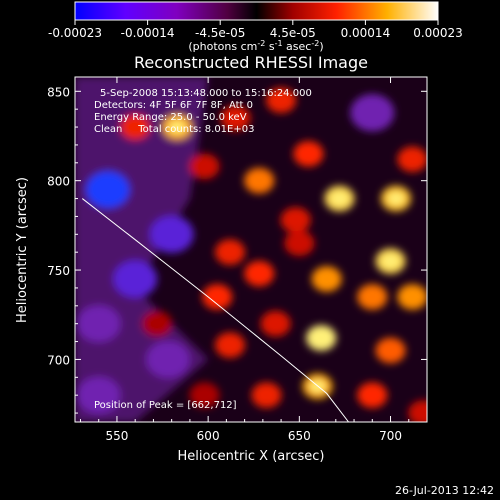  What do you see at coordinates (293, 33) in the screenshot?
I see `colorbar-tick-label: 4.5e-05` at bounding box center [293, 33].